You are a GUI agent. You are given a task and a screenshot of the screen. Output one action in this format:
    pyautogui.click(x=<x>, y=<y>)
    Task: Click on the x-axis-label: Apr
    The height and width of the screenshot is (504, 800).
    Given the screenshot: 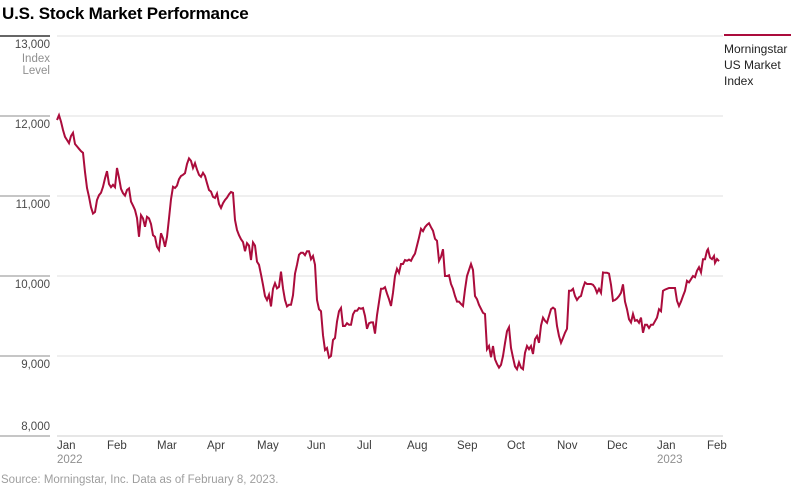 What is the action you would take?
    pyautogui.click(x=216, y=446)
    